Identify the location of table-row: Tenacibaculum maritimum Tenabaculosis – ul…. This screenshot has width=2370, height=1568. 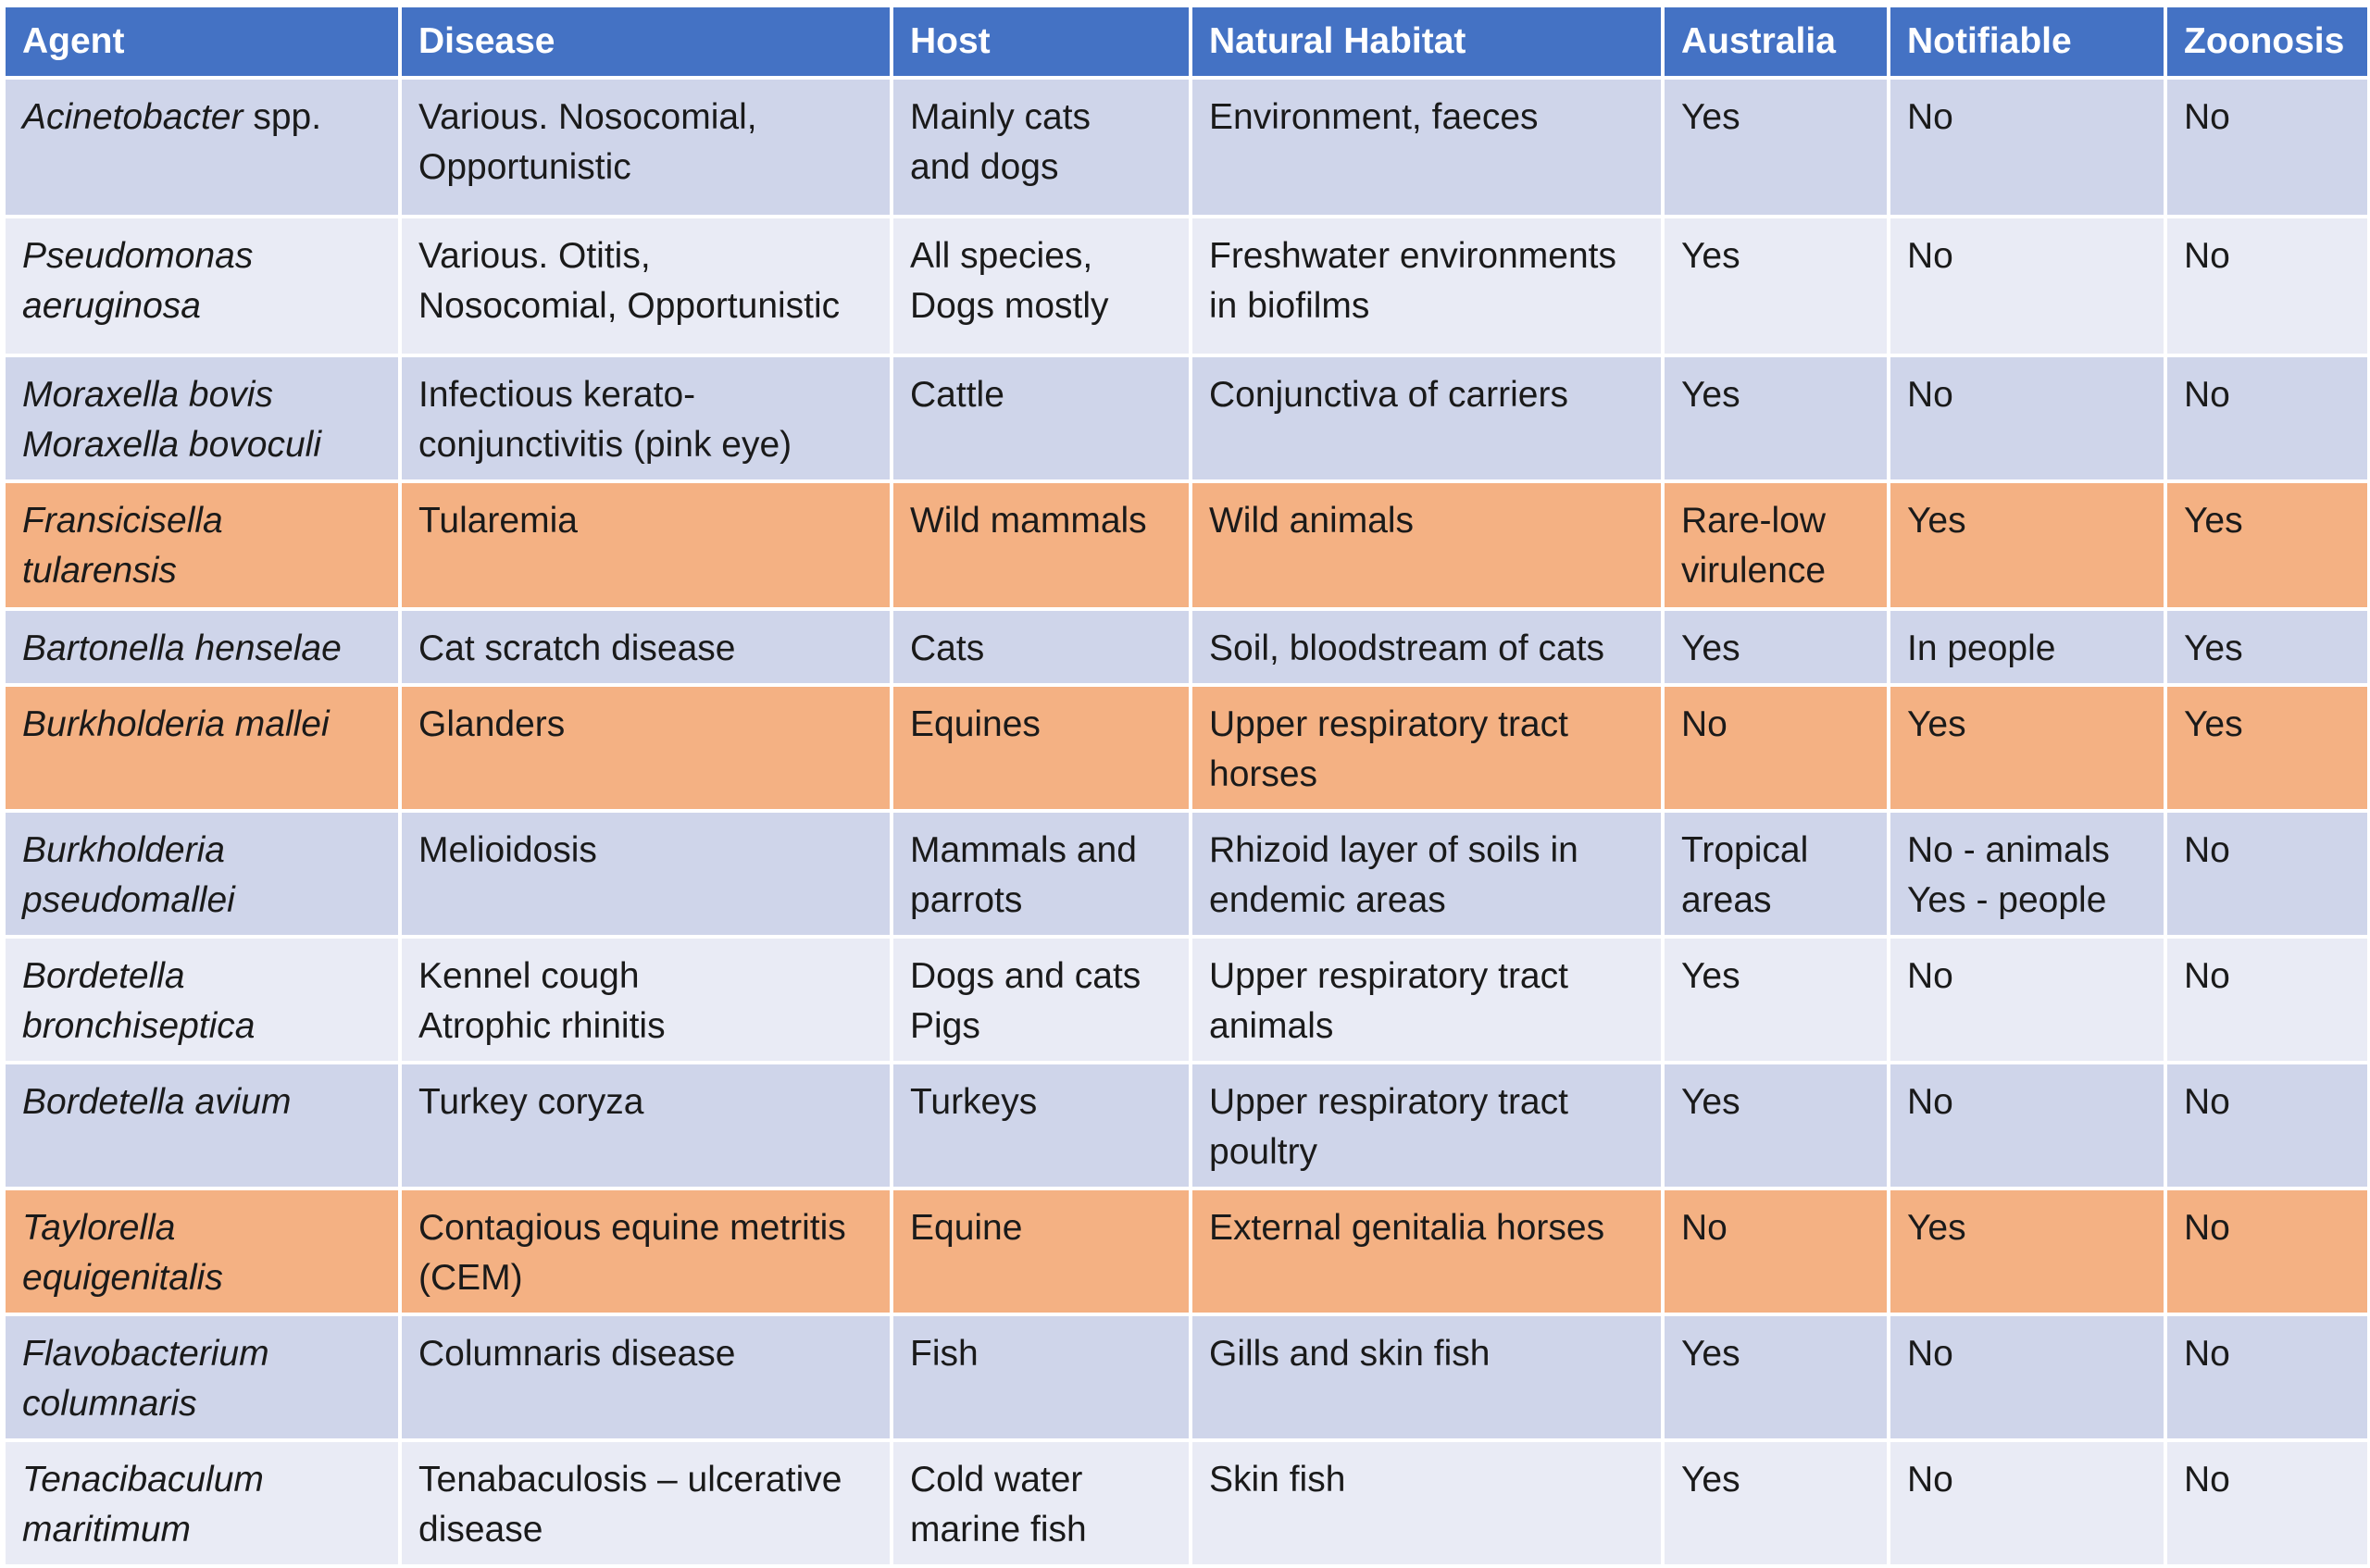
(1186, 1503).